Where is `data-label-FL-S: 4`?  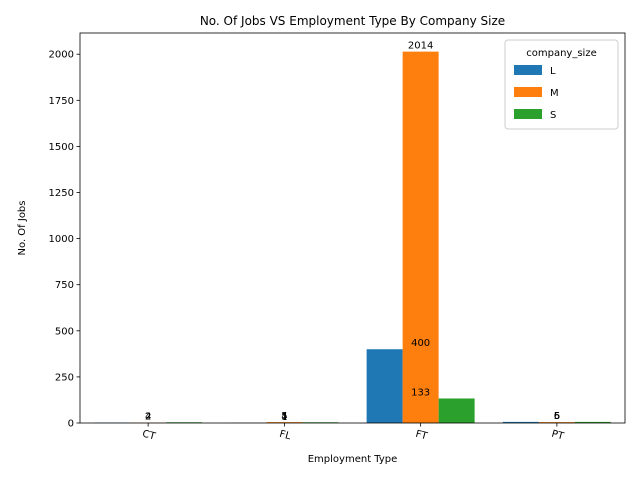 data-label-FL-S: 4 is located at coordinates (284, 416).